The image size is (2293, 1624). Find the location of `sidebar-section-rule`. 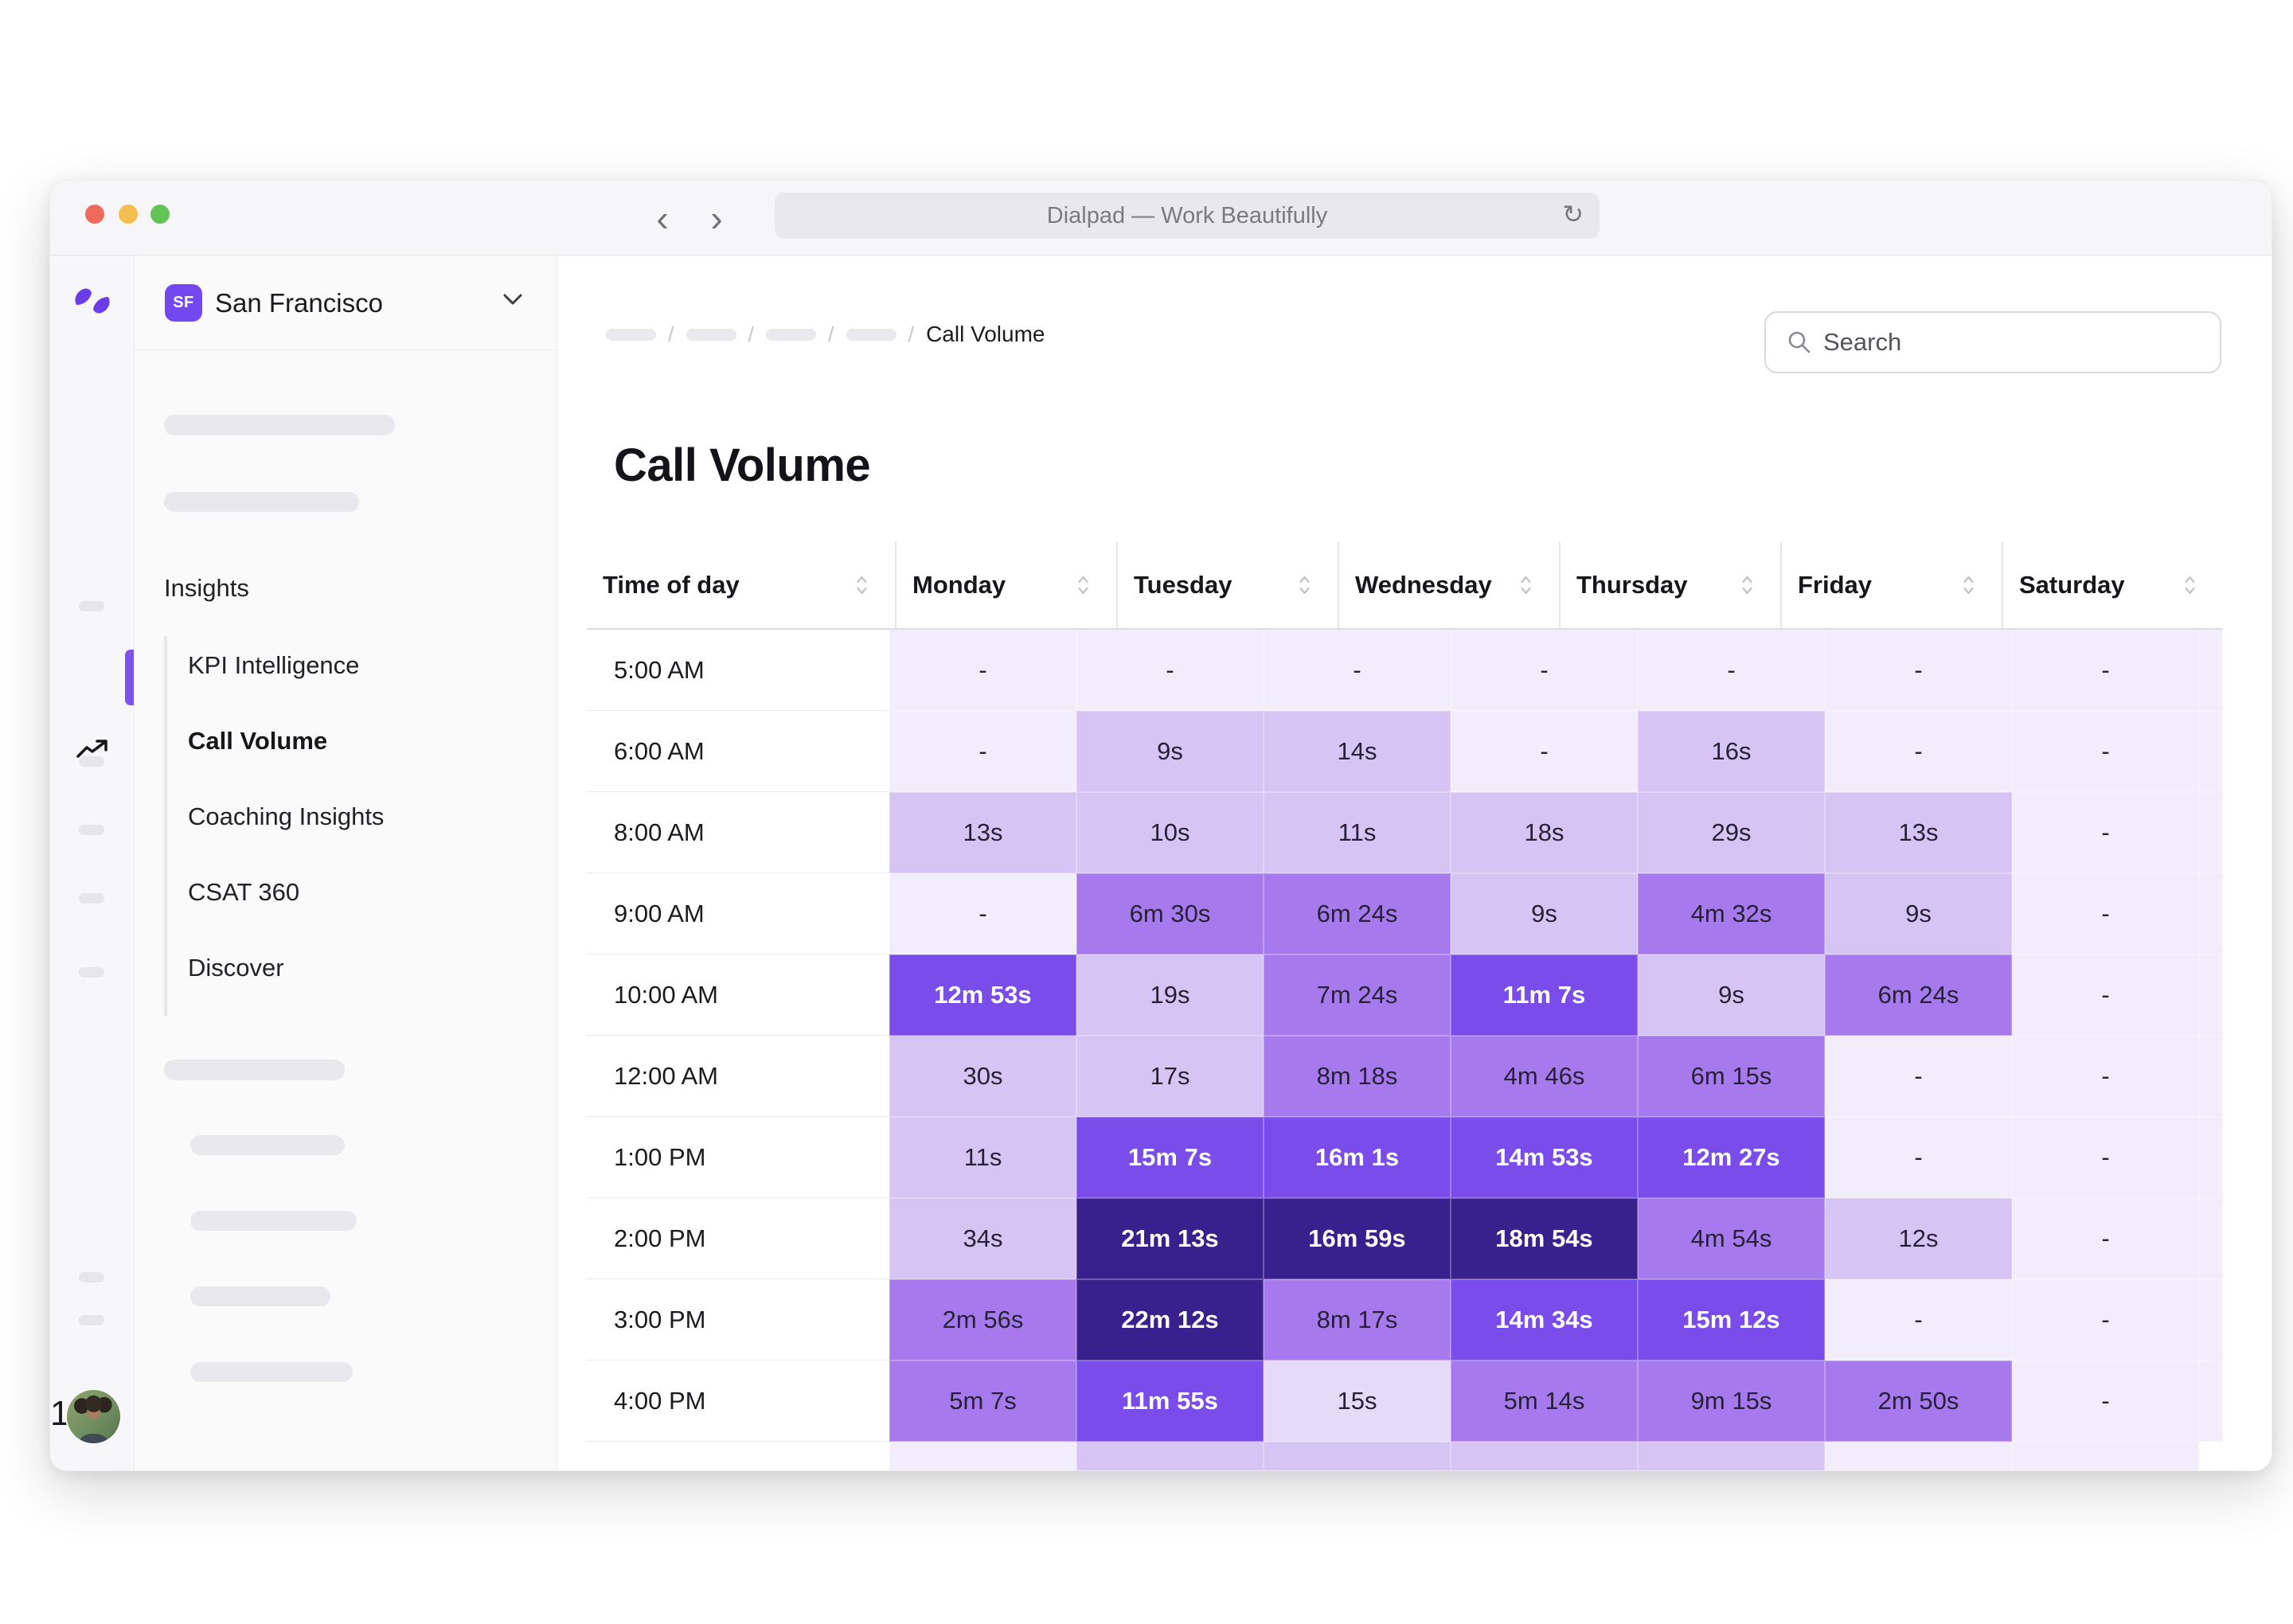

sidebar-section-rule is located at coordinates (165, 826).